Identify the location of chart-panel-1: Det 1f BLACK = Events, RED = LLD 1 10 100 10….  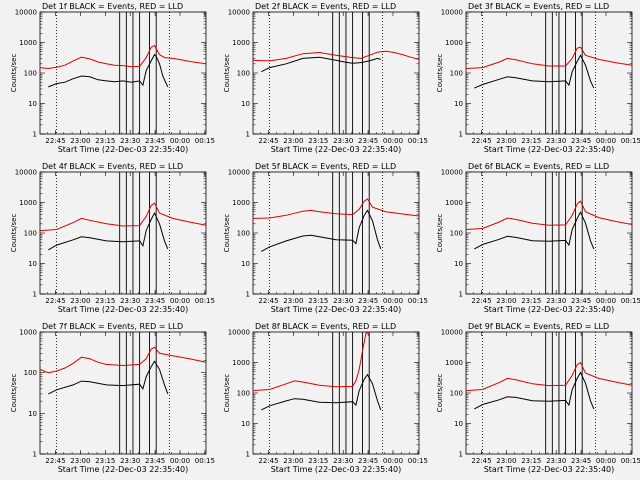
(112, 78).